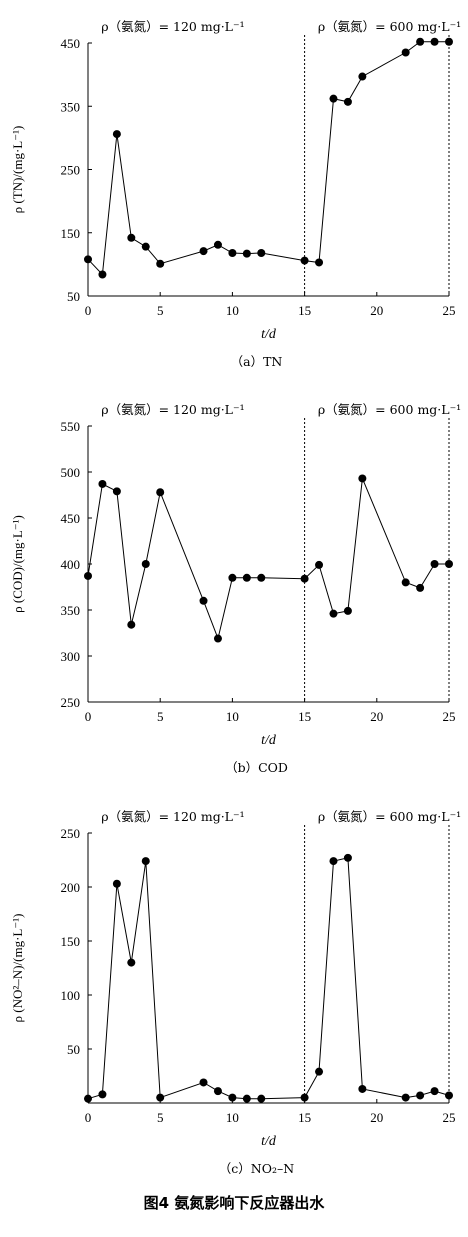 The width and height of the screenshot is (468, 1237). What do you see at coordinates (88, 310) in the screenshot?
I see `panel-a-x-tick-label: 0` at bounding box center [88, 310].